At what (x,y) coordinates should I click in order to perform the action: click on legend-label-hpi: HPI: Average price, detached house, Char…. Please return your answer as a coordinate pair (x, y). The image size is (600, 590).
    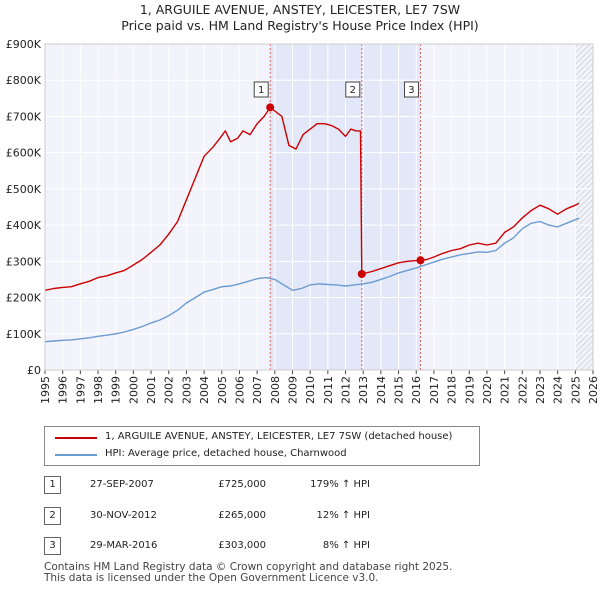
    Looking at the image, I should click on (226, 453).